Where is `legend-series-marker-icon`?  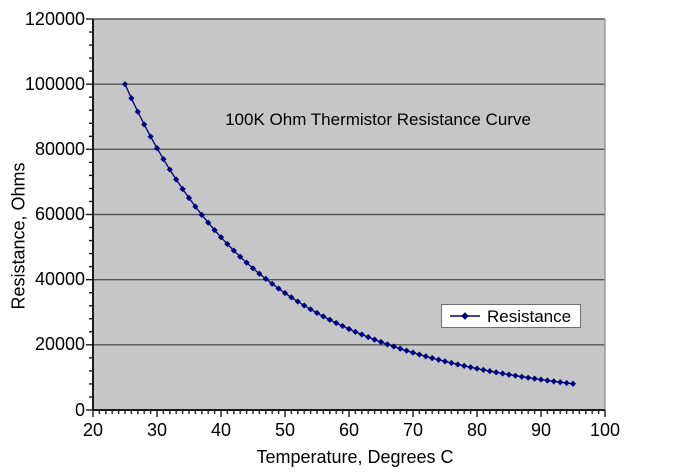 legend-series-marker-icon is located at coordinates (465, 316).